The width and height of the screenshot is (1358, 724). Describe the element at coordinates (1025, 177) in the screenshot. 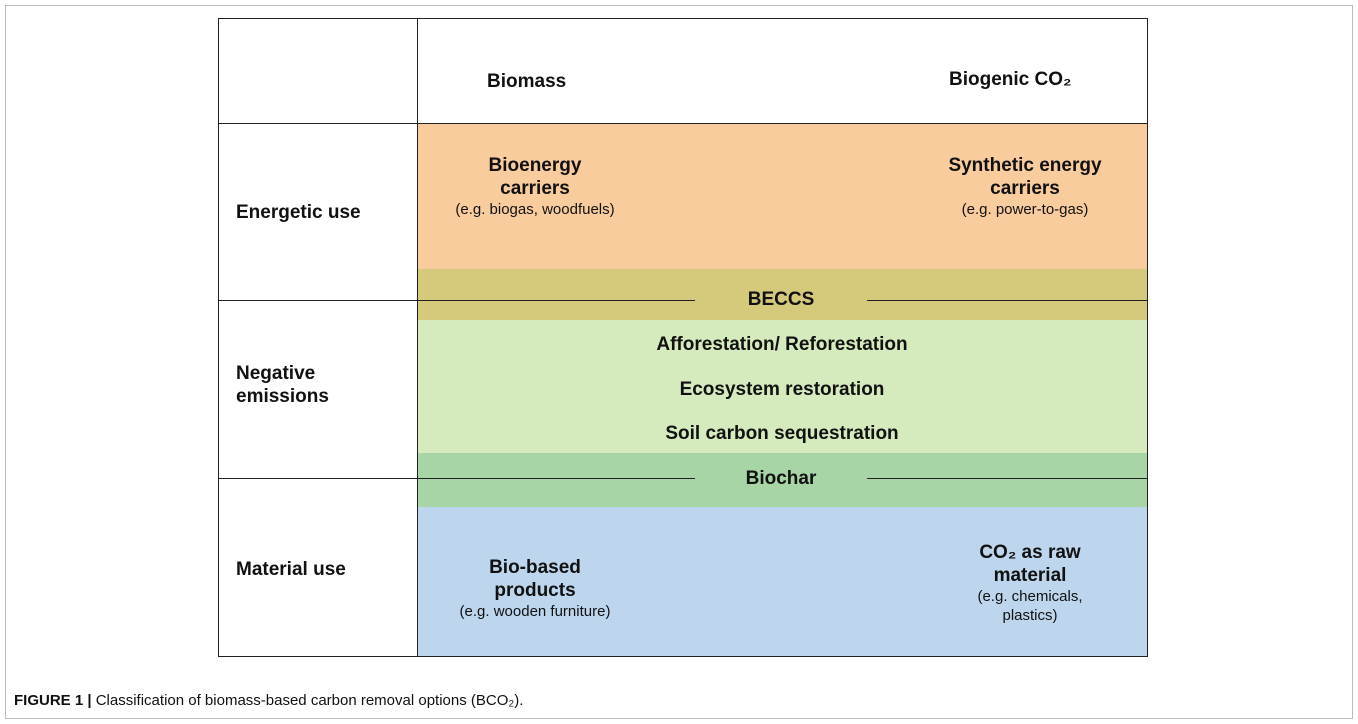

I see `cell-title: Synthetic energy carriers` at that location.